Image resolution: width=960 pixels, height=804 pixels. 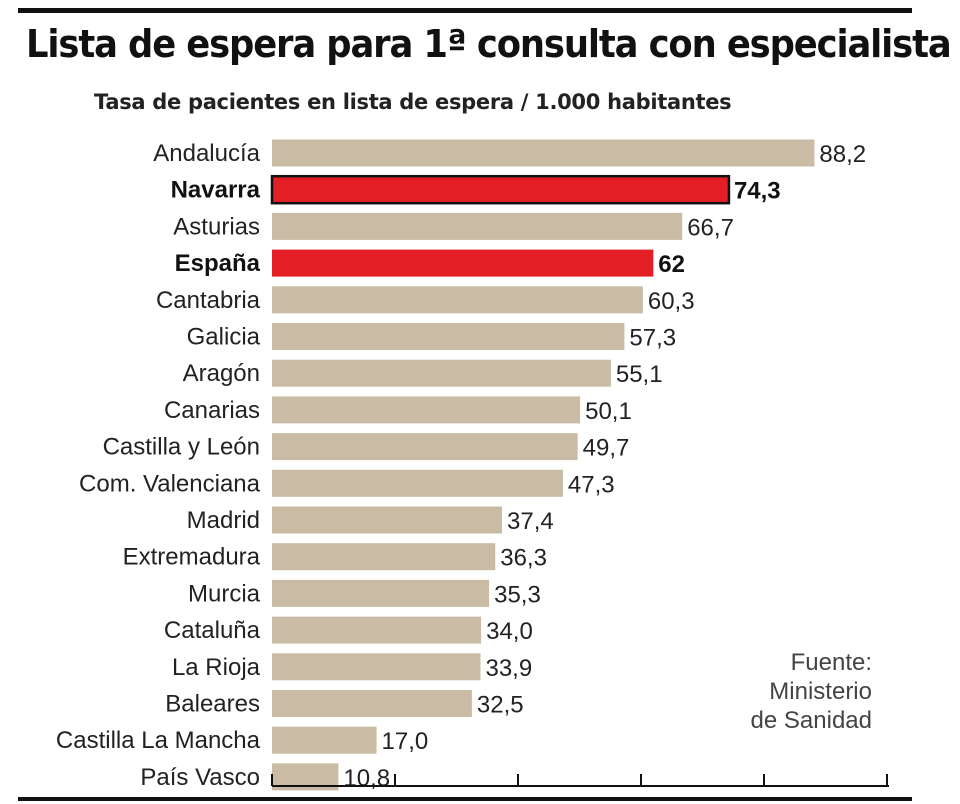 What do you see at coordinates (500, 189) in the screenshot?
I see `bar-navarra` at bounding box center [500, 189].